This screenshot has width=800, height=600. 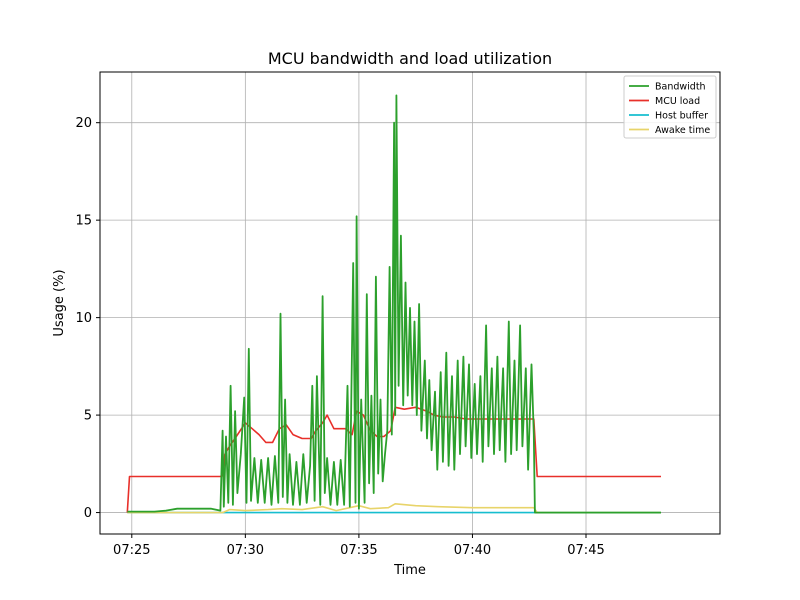 What do you see at coordinates (83, 221) in the screenshot?
I see `y-tick-label: 15` at bounding box center [83, 221].